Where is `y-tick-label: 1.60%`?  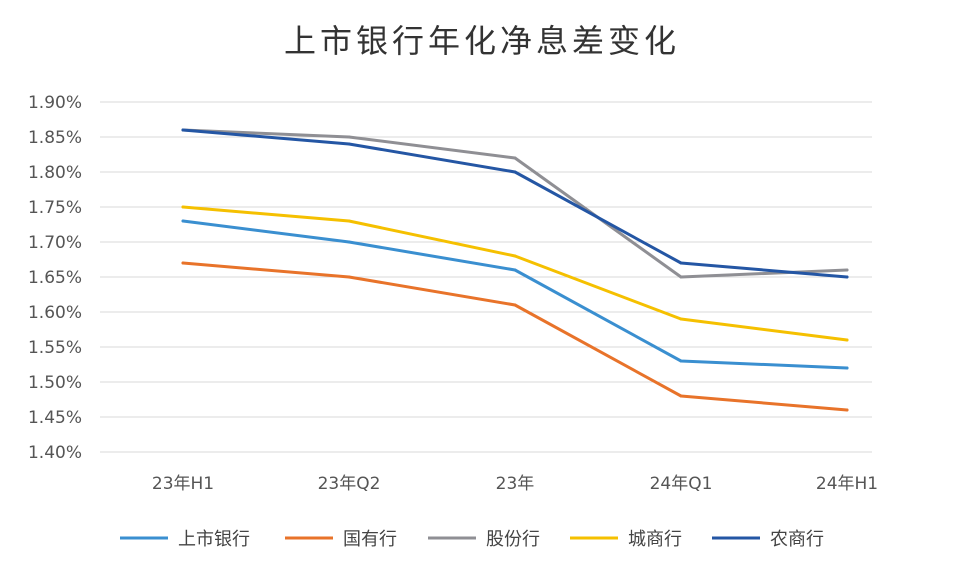
y-tick-label: 1.60% is located at coordinates (55, 313).